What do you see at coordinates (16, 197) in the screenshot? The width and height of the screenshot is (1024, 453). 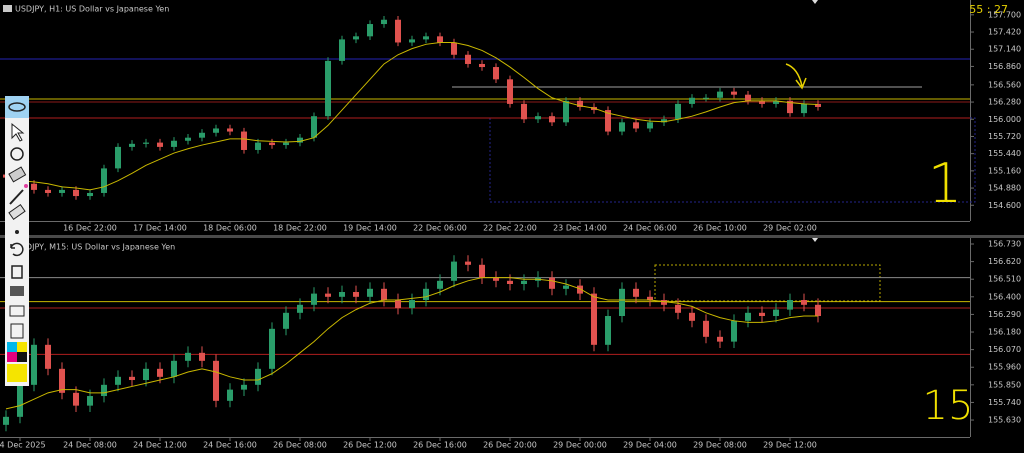 I see `line-tool` at bounding box center [16, 197].